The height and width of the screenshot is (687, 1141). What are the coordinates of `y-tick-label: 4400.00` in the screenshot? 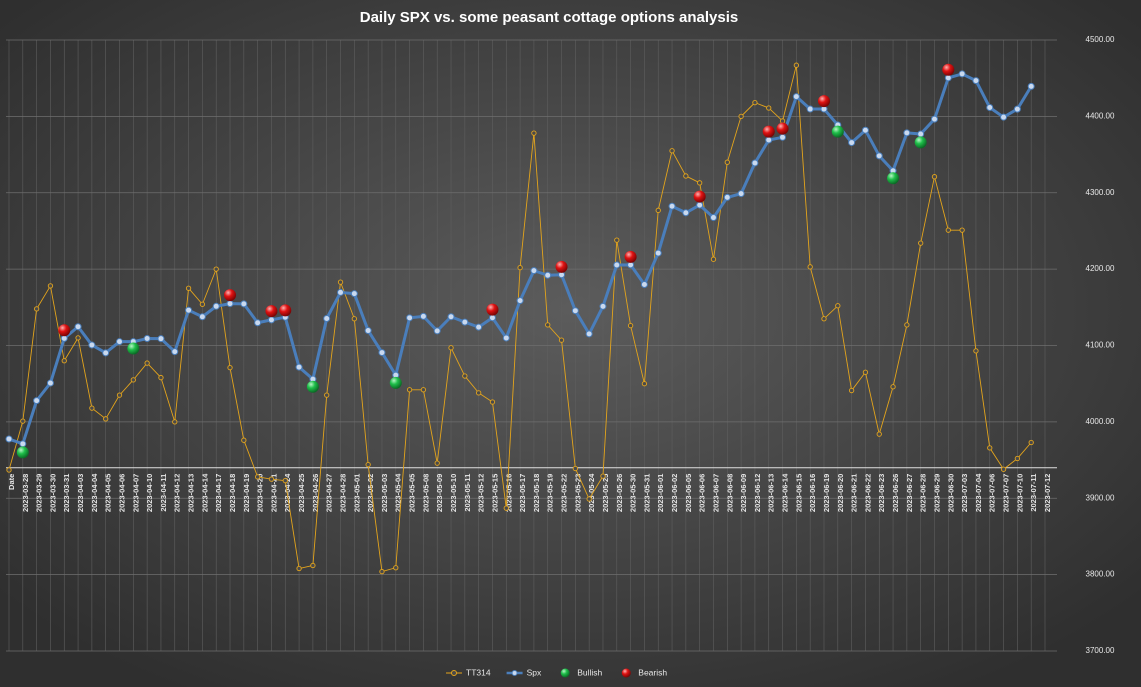 It's located at (1100, 115).